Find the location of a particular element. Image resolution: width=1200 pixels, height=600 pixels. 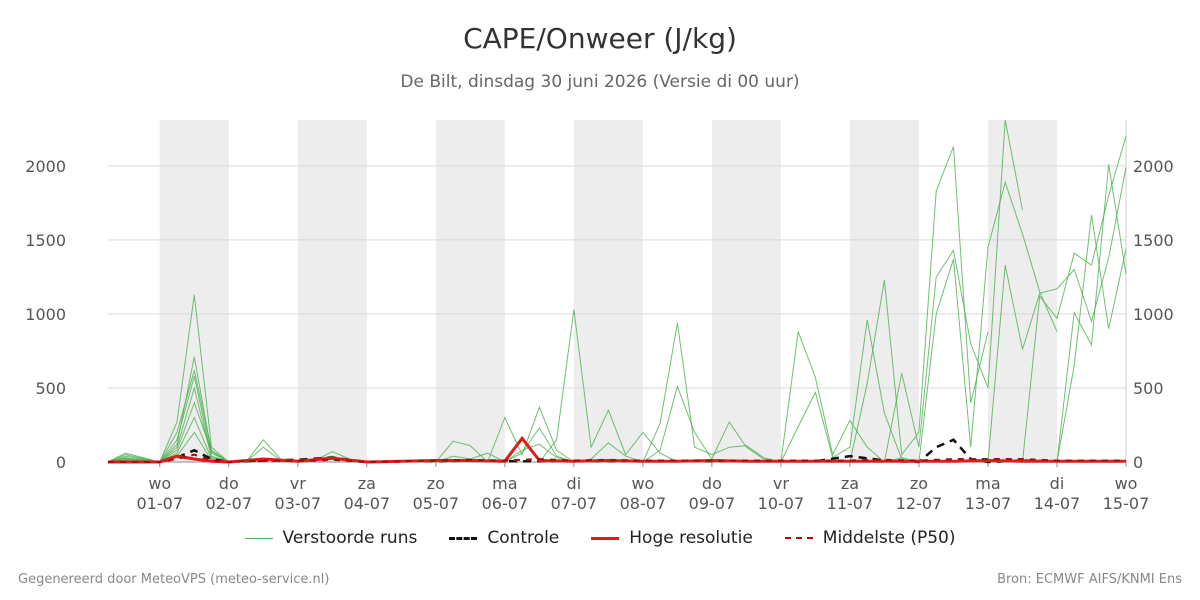

x-tick-date-10: 11-07 is located at coordinates (850, 503).